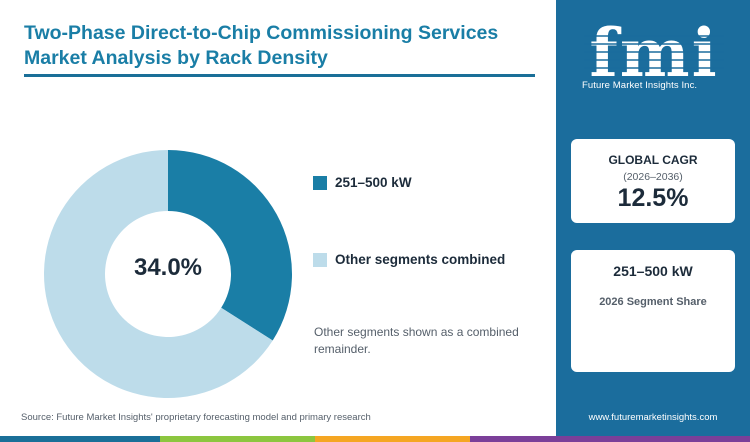 Image resolution: width=750 pixels, height=442 pixels. What do you see at coordinates (420, 259) in the screenshot?
I see `legend-label: Other segments combined` at bounding box center [420, 259].